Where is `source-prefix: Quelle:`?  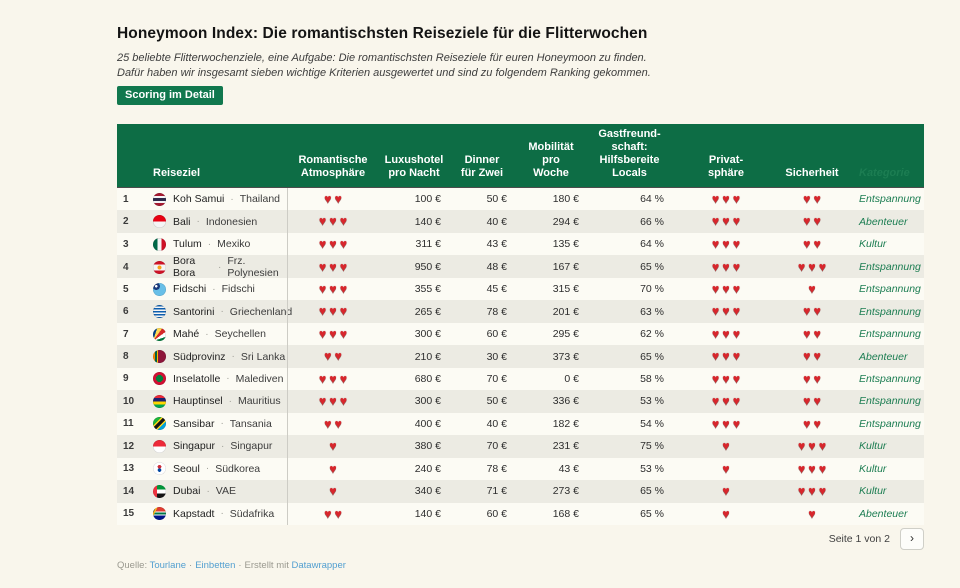 source-prefix: Quelle: is located at coordinates (132, 565).